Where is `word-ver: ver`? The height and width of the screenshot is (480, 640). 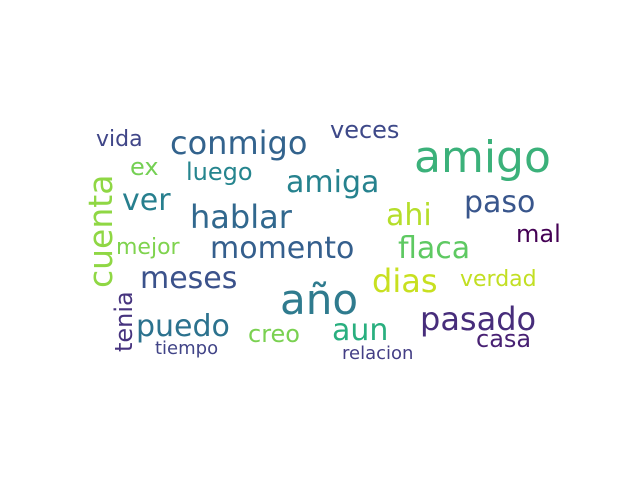
word-ver: ver is located at coordinates (146, 200).